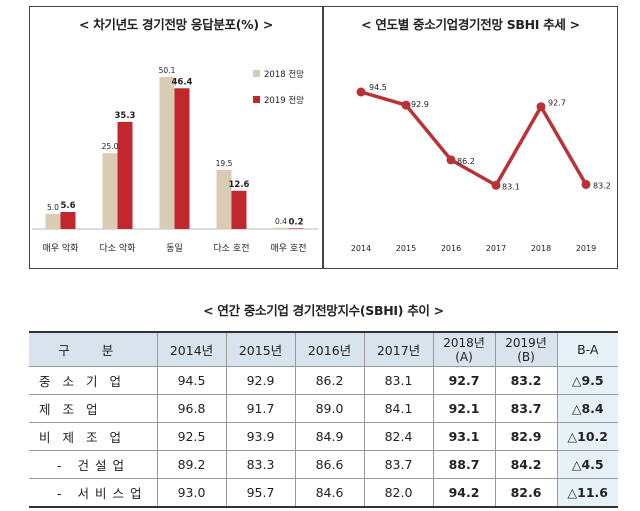  Describe the element at coordinates (53, 207) in the screenshot. I see `bar-value-label: 5.0` at that location.